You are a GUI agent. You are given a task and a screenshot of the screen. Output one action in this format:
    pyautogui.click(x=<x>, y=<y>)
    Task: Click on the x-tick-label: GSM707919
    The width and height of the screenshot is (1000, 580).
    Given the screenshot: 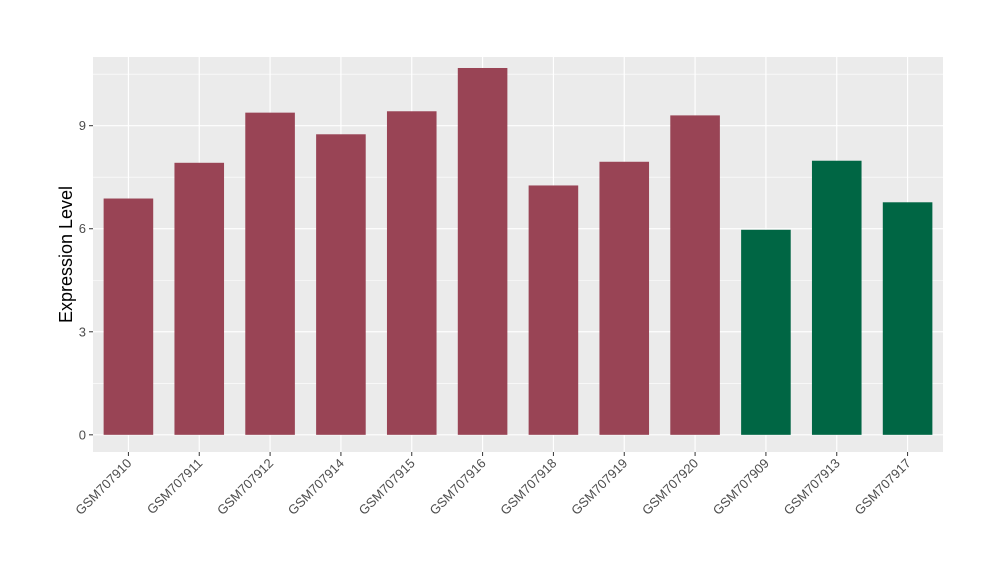 What is the action you would take?
    pyautogui.click(x=599, y=487)
    